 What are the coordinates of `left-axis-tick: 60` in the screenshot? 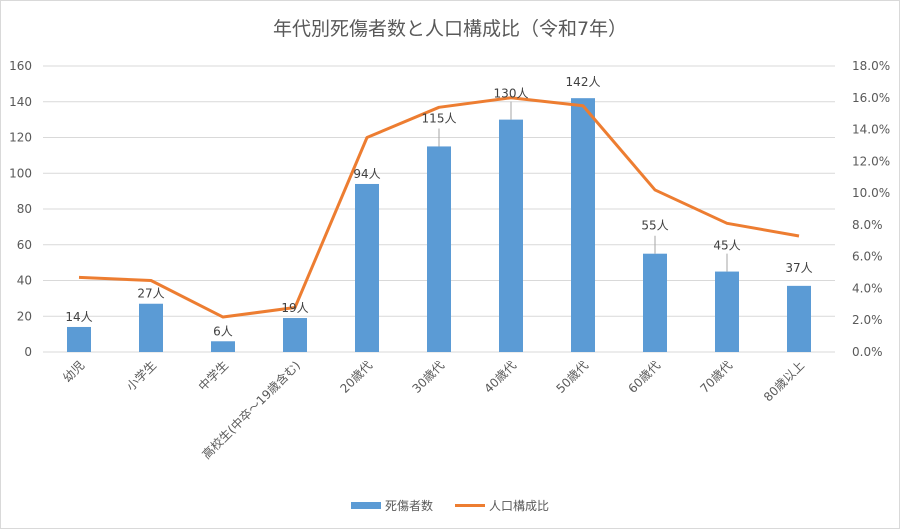 It's located at (24, 245).